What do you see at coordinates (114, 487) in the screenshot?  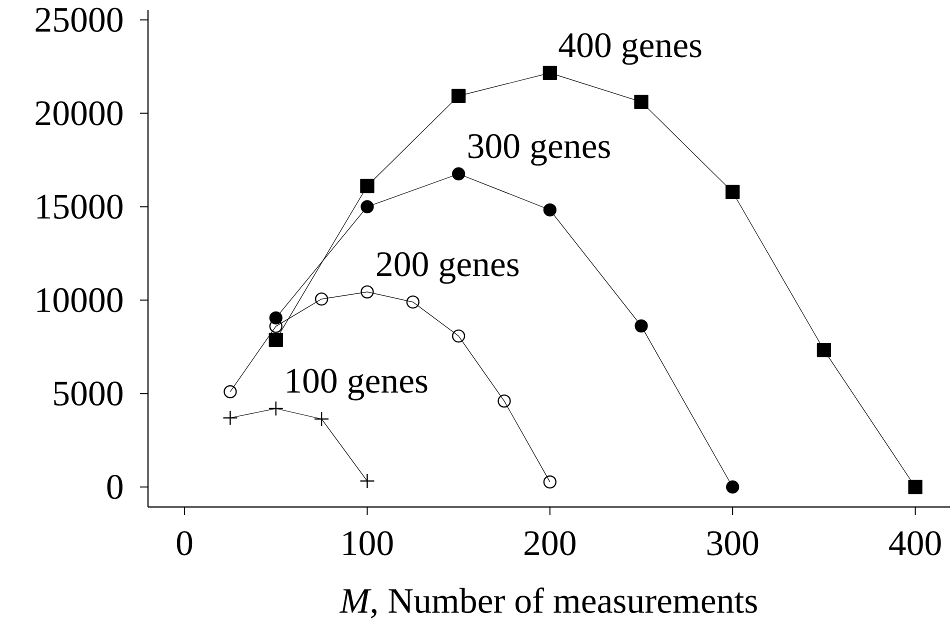 I see `y-tick-label: 0` at bounding box center [114, 487].